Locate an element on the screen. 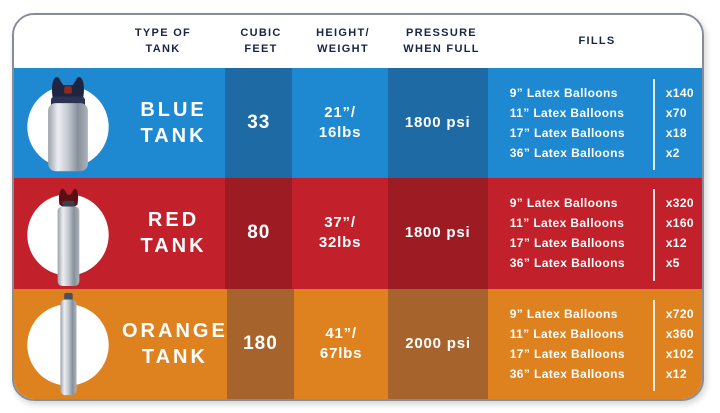  fill-line: 9” Latex Balloons x720 is located at coordinates (602, 314).